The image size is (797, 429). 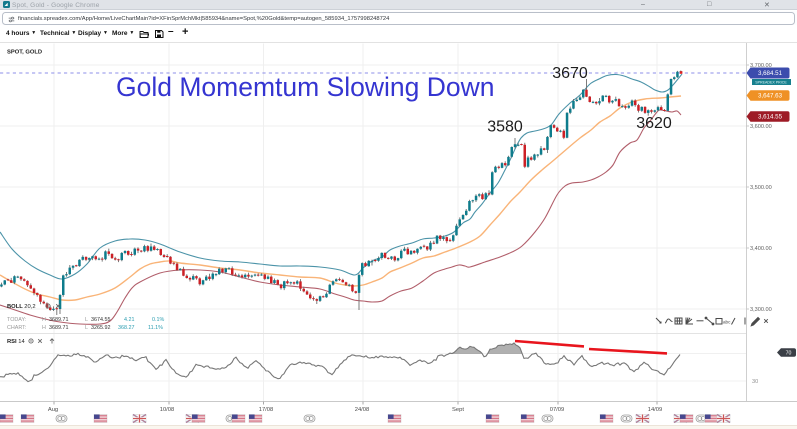 What do you see at coordinates (458, 410) in the screenshot?
I see `svg-text: Sept` at bounding box center [458, 410].